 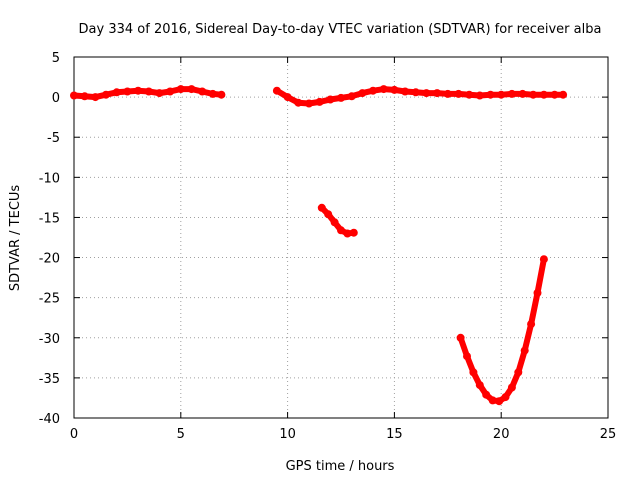 I want to click on x-tick-label: 0, so click(x=74, y=434).